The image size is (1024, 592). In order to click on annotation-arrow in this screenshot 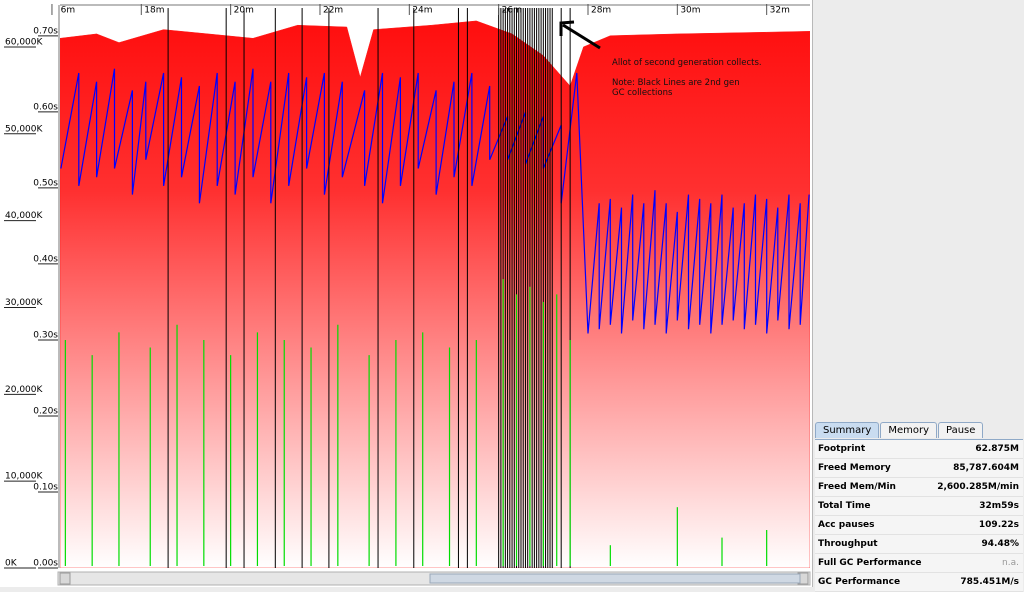, I will do `click(581, 36)`.